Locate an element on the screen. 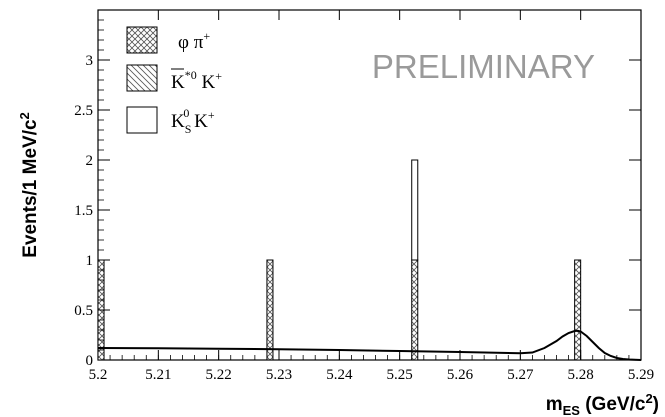 This screenshot has height=417, width=665. x-tick-label-9: 5.29 is located at coordinates (641, 375).